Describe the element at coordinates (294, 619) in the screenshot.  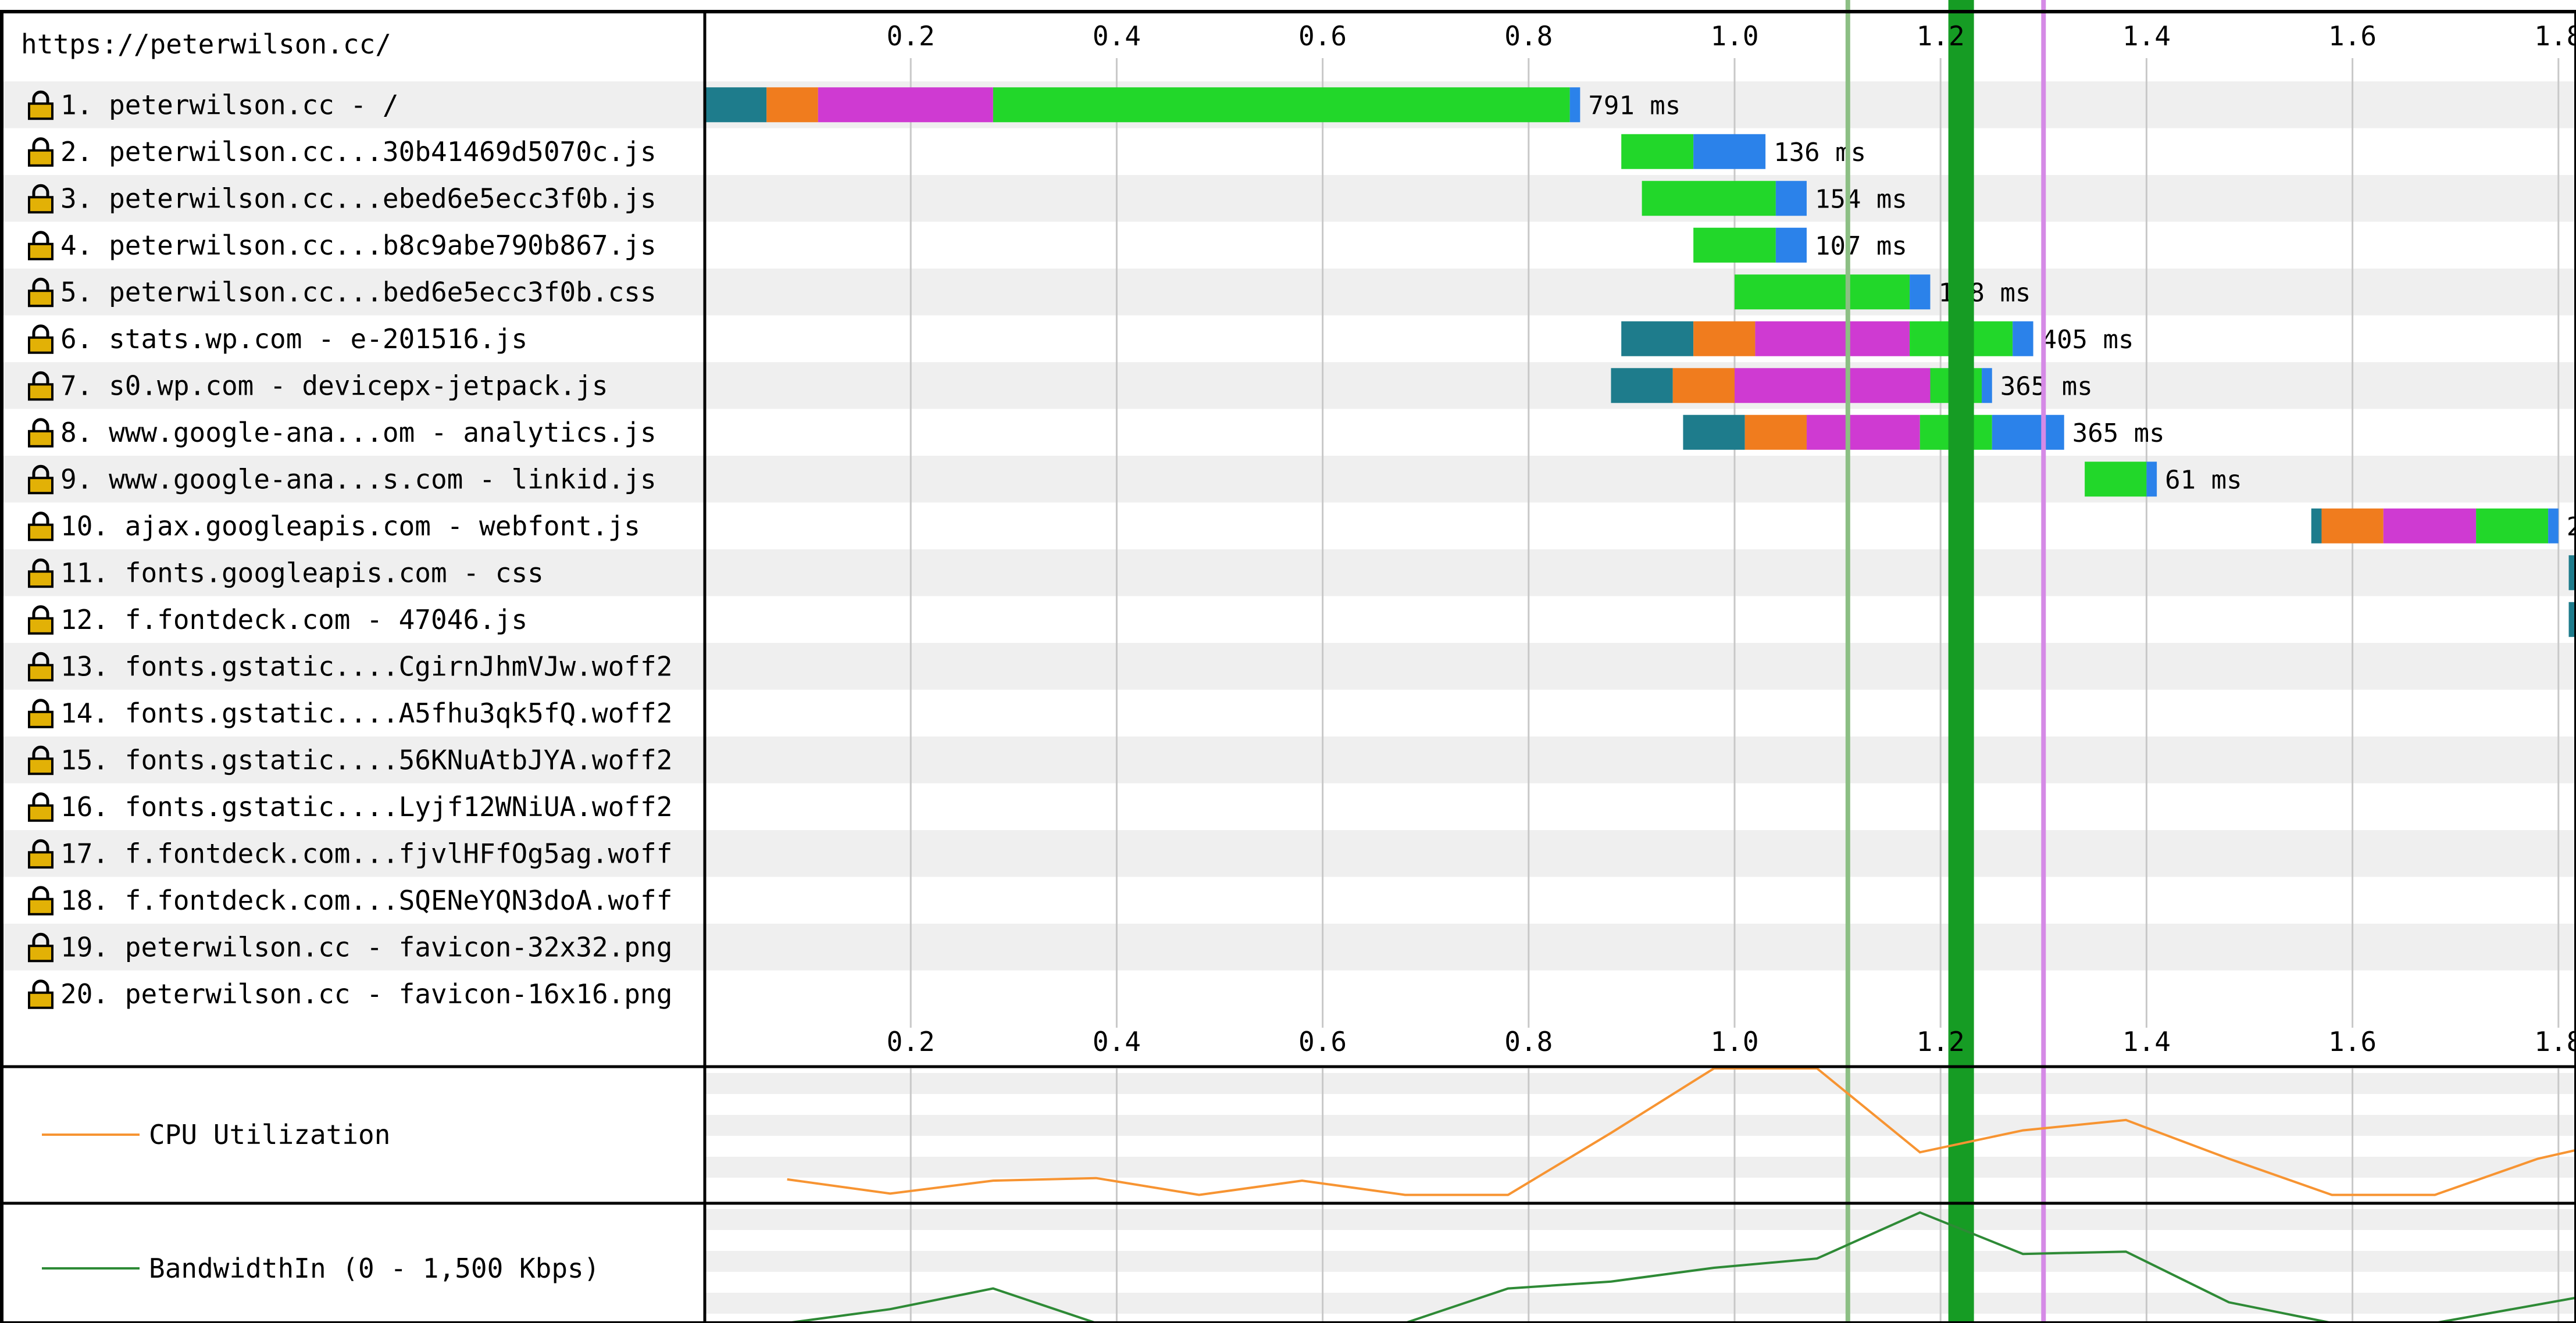
I see `request-label: 12. f.fontdeck.com - 47046.js` at that location.